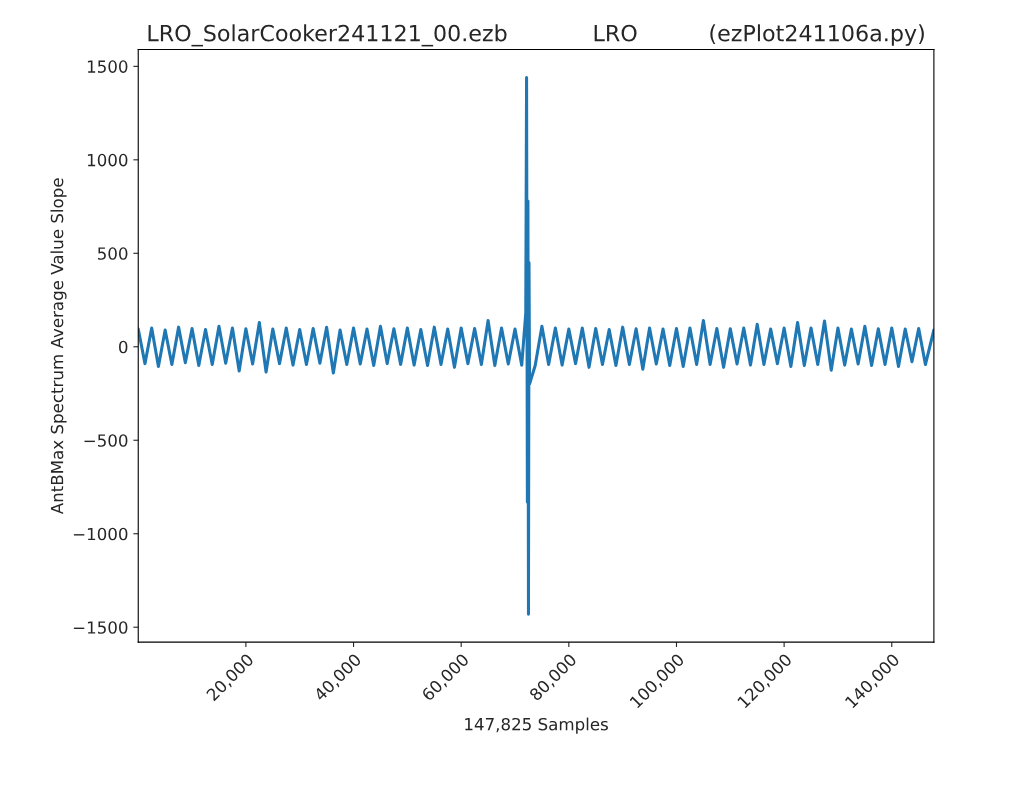 The width and height of the screenshot is (1024, 786). I want to click on y-tick-label: 1000, so click(107, 160).